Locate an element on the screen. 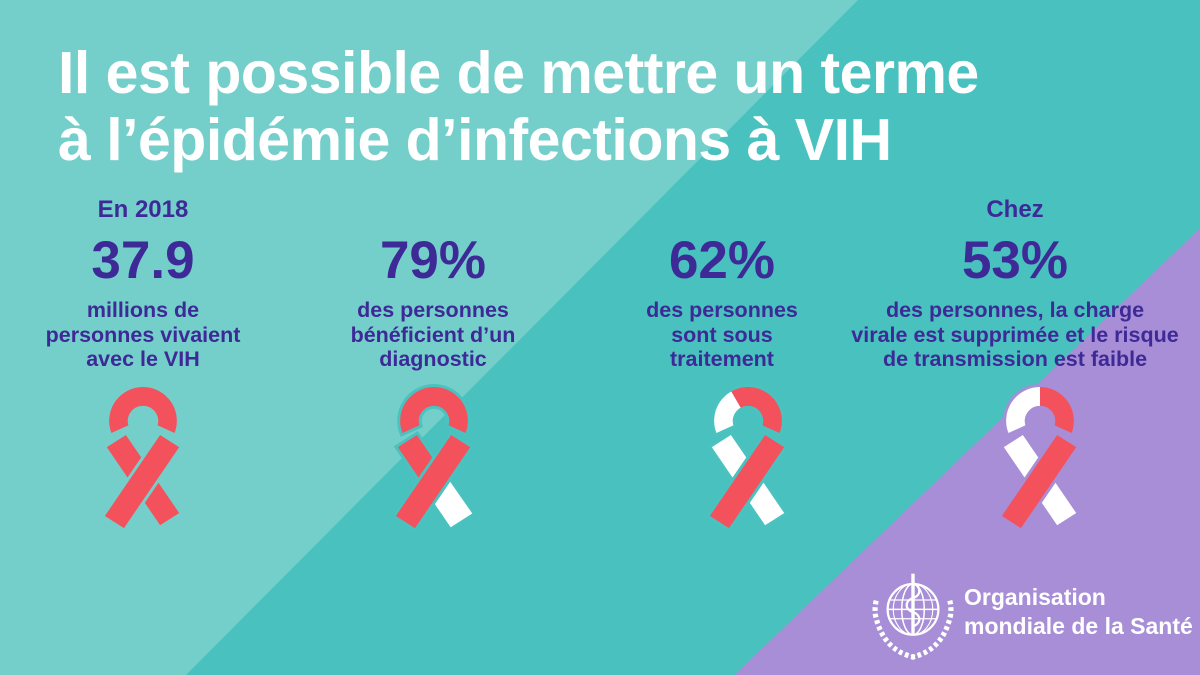 This screenshot has width=1200, height=675. stat-kicker: Chez is located at coordinates (1015, 209).